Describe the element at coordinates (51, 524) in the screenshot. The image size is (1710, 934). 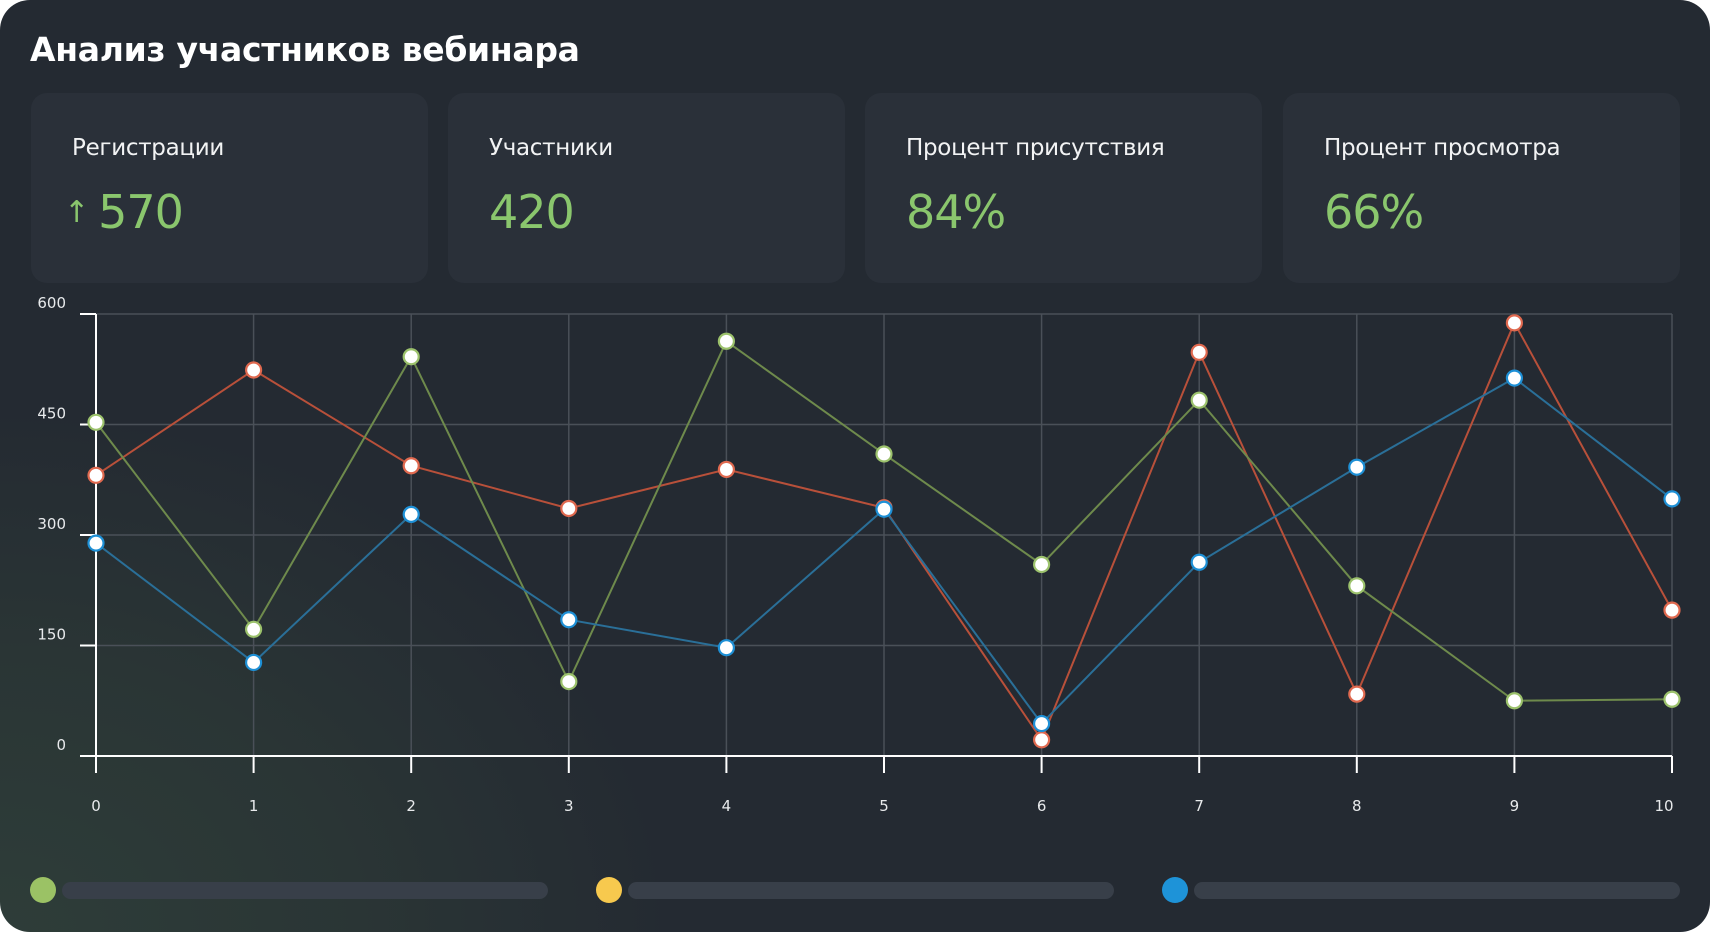
I see `y-tick-label: 300` at that location.